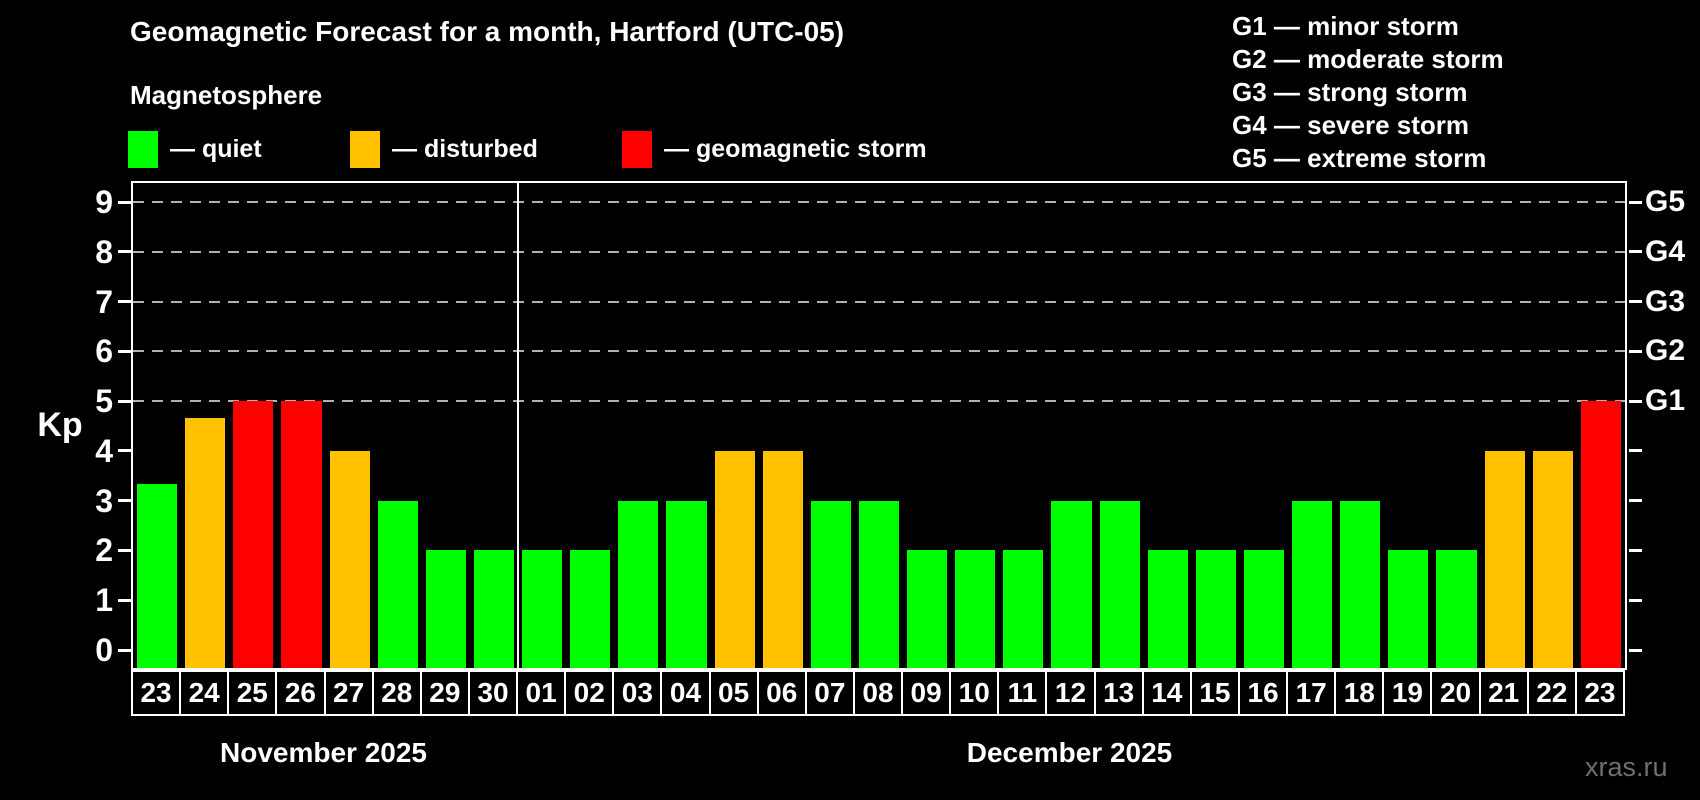  I want to click on y-axis-label: 3, so click(104, 500).